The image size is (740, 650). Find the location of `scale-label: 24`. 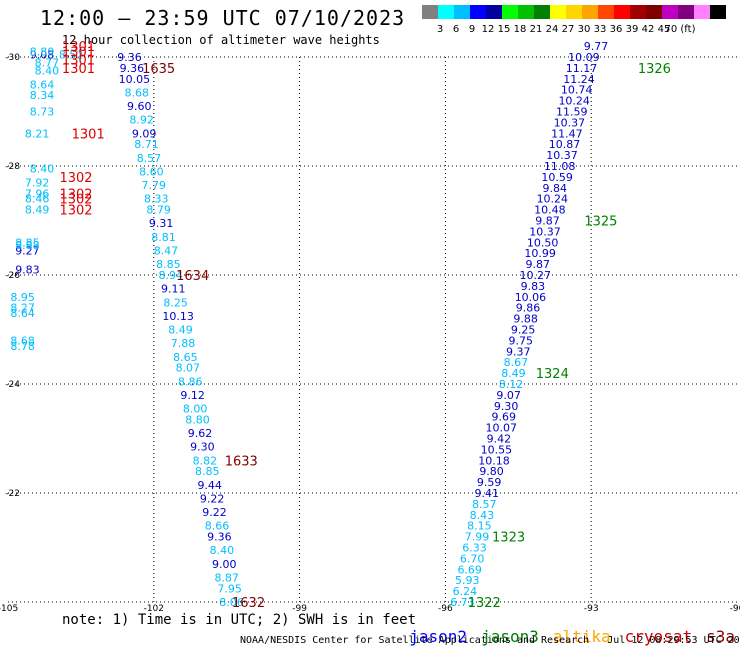

scale-label: 24 is located at coordinates (552, 29).